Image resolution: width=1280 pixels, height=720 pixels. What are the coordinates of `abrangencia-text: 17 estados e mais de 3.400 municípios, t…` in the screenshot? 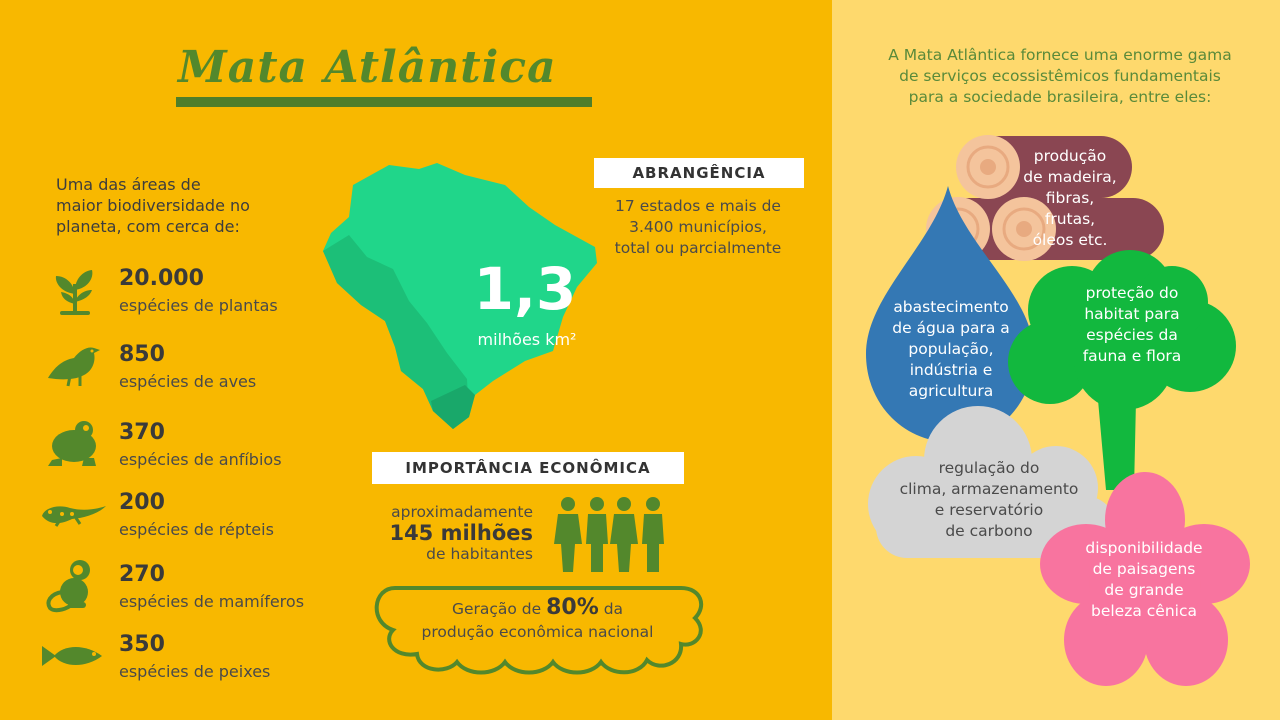 It's located at (698, 227).